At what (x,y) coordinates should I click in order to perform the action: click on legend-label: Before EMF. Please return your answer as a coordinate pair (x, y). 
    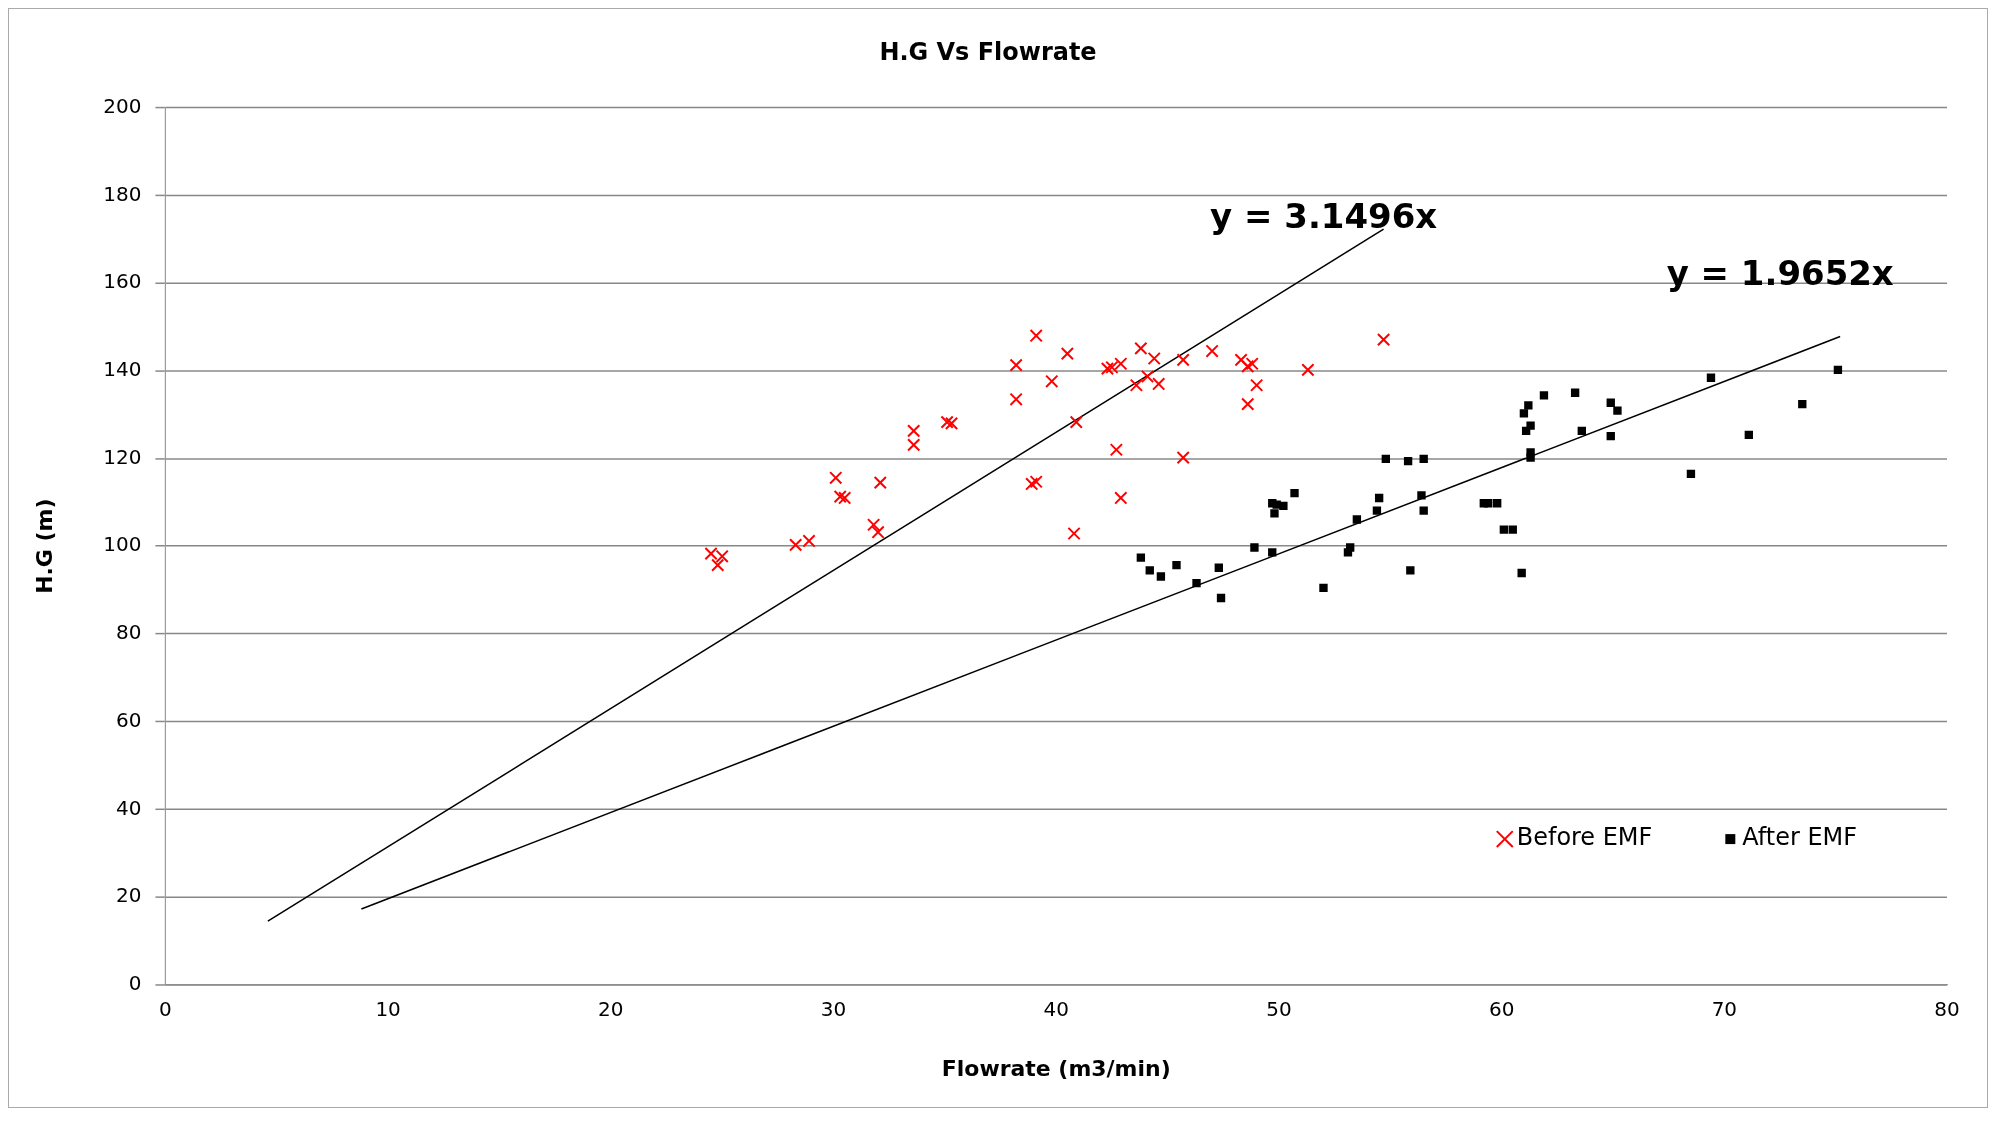
    Looking at the image, I should click on (1584, 837).